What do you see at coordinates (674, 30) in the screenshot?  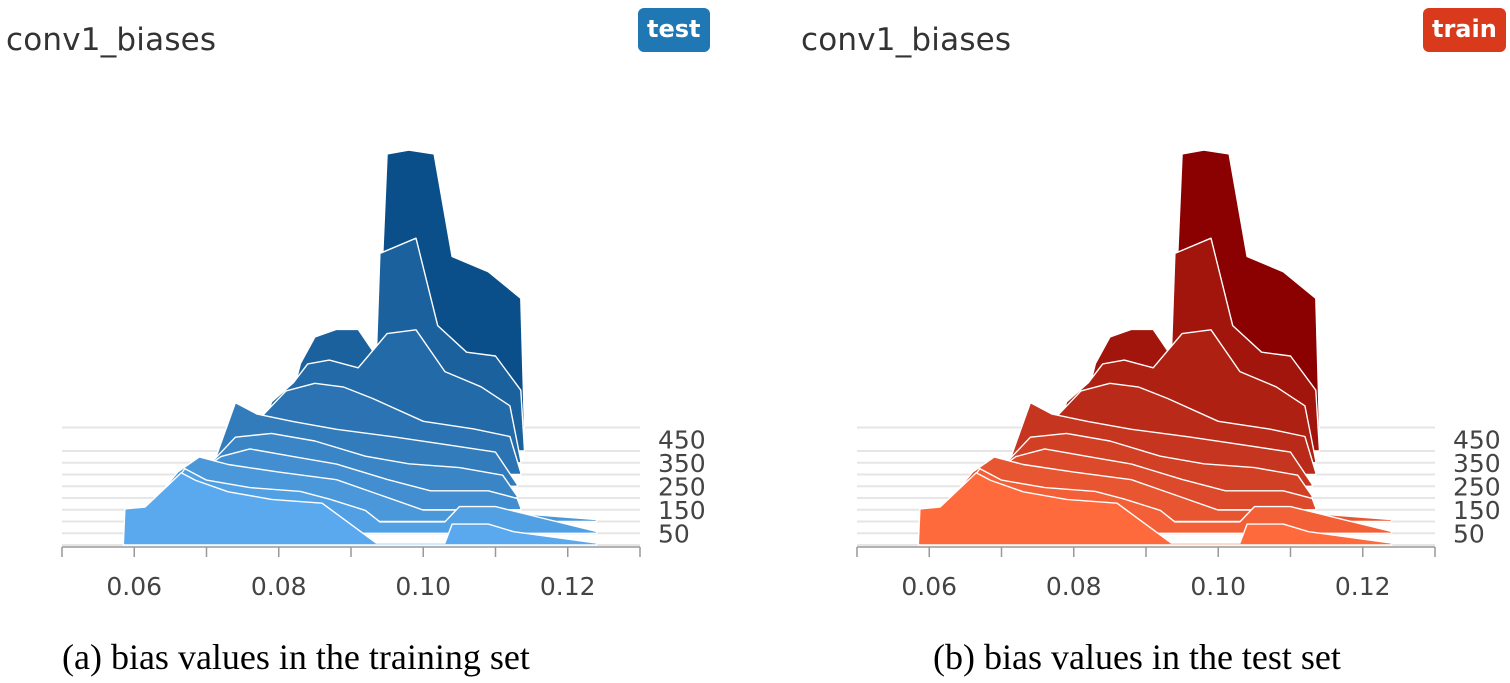 I see `run-badge-test: test` at bounding box center [674, 30].